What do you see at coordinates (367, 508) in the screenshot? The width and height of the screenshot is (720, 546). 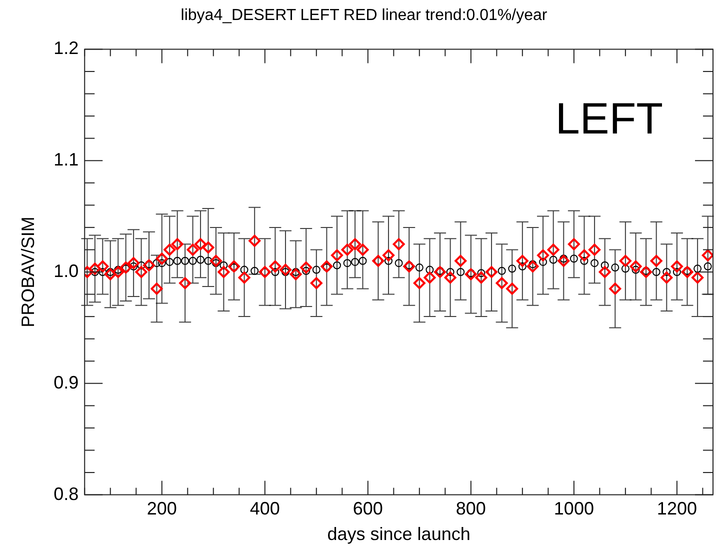 I see `x-tick-label: 600` at bounding box center [367, 508].